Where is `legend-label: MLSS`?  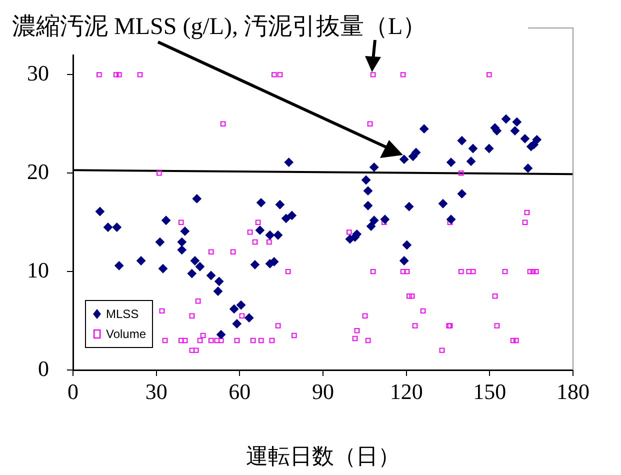 legend-label: MLSS is located at coordinates (122, 314).